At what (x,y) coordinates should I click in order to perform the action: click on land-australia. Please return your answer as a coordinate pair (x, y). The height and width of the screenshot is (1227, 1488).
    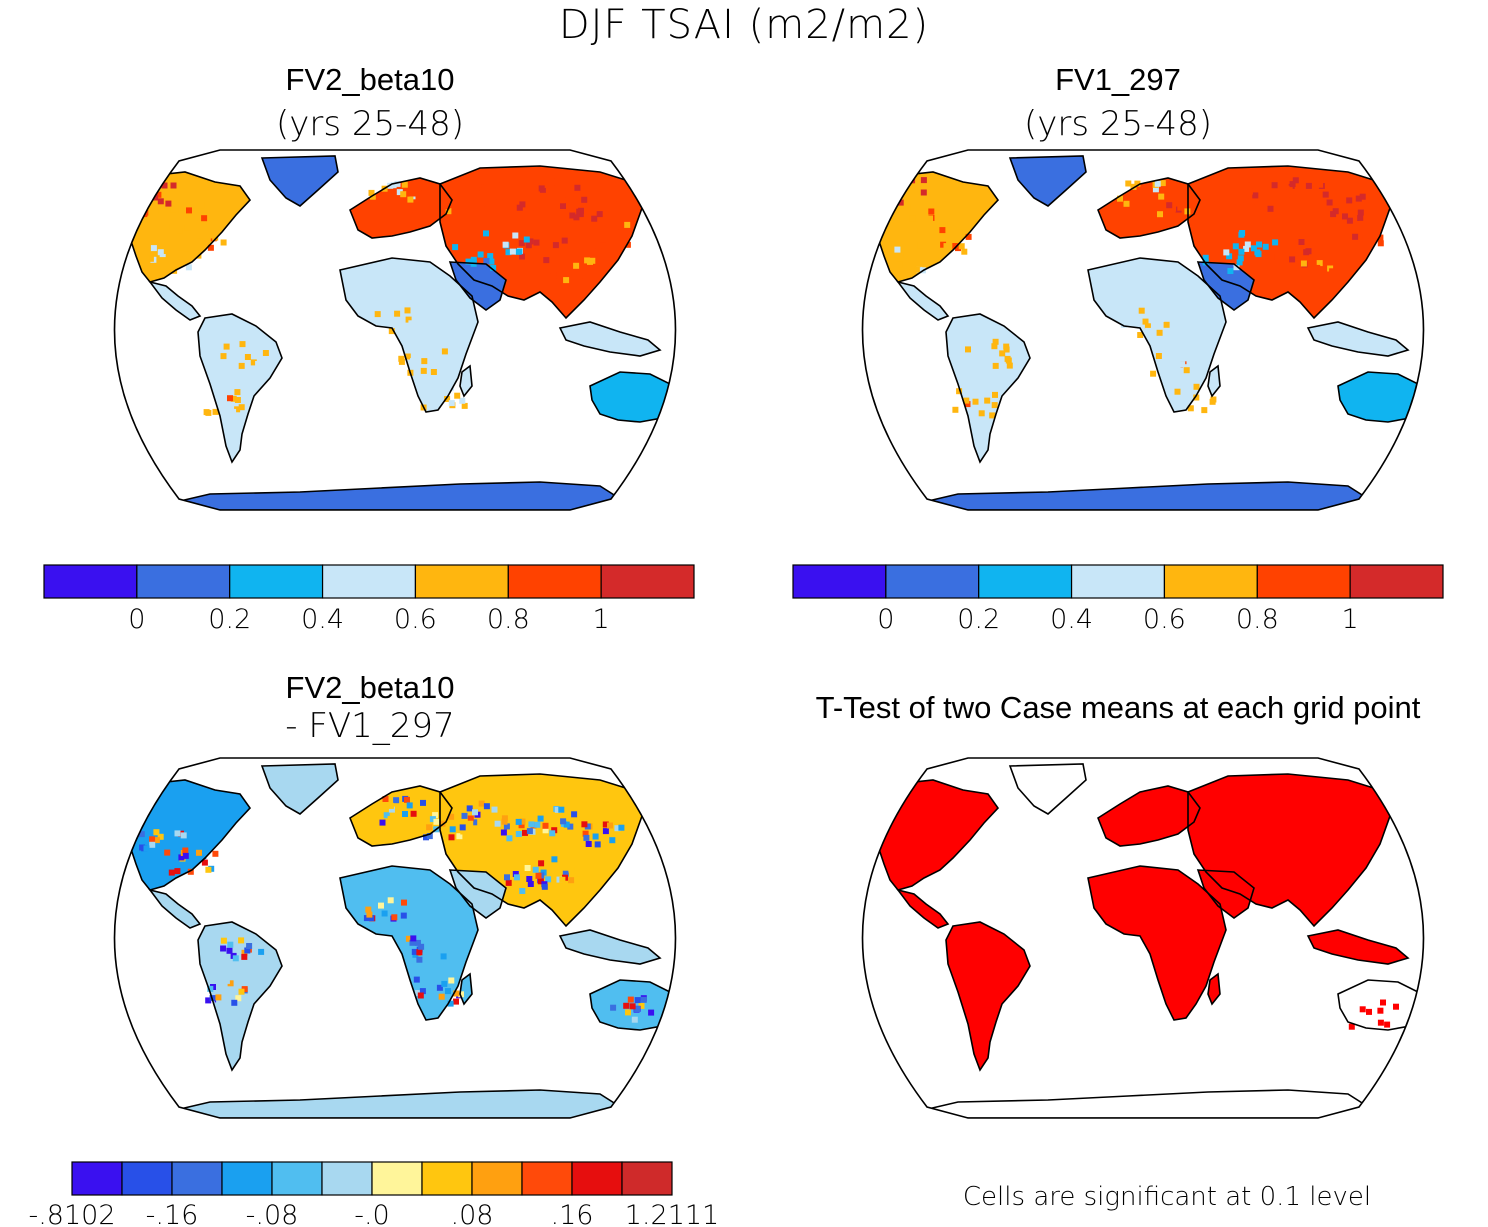
    Looking at the image, I should click on (1381, 397).